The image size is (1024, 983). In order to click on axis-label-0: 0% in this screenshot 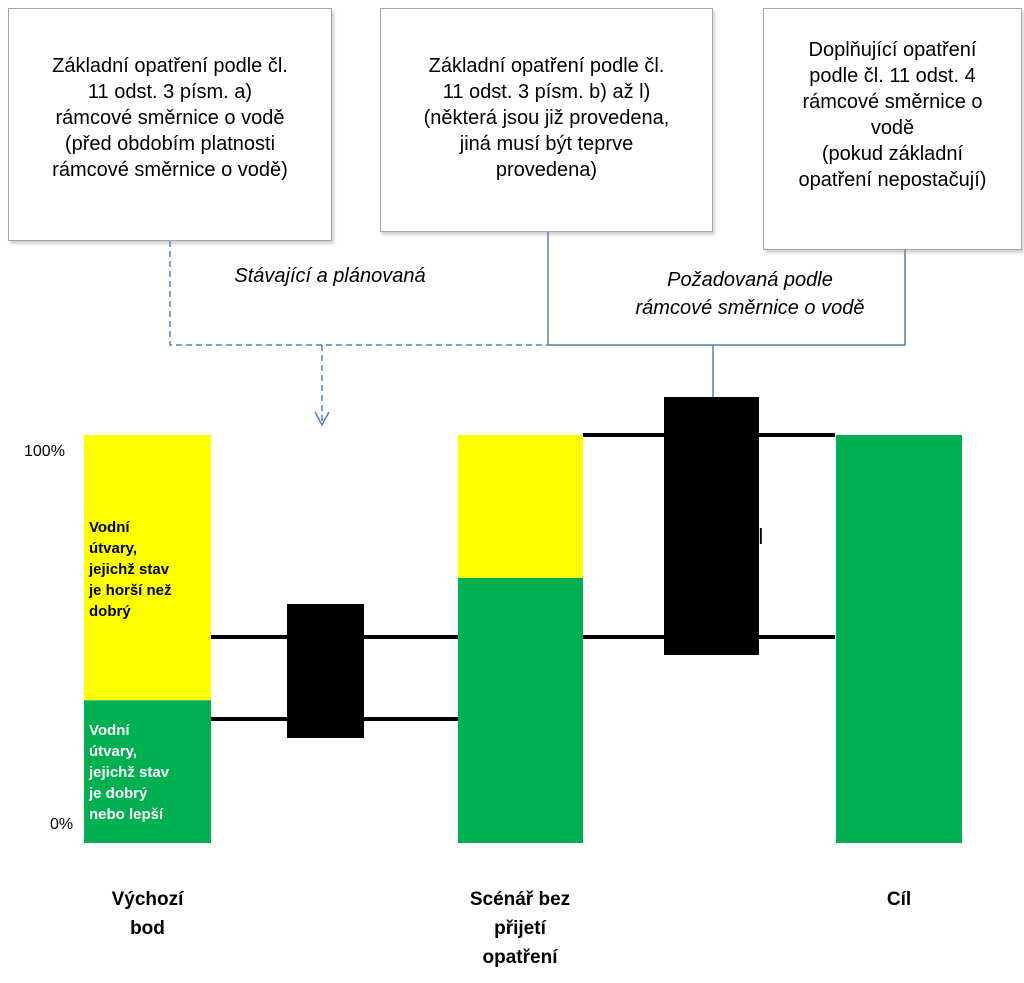, I will do `click(62, 824)`.